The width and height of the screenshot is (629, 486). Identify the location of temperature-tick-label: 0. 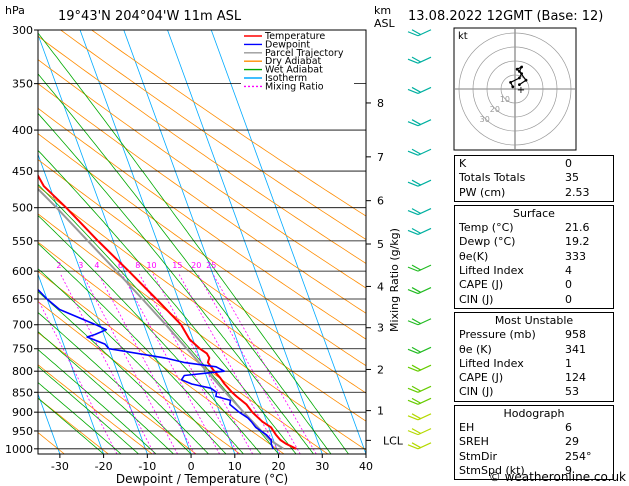
(191, 466).